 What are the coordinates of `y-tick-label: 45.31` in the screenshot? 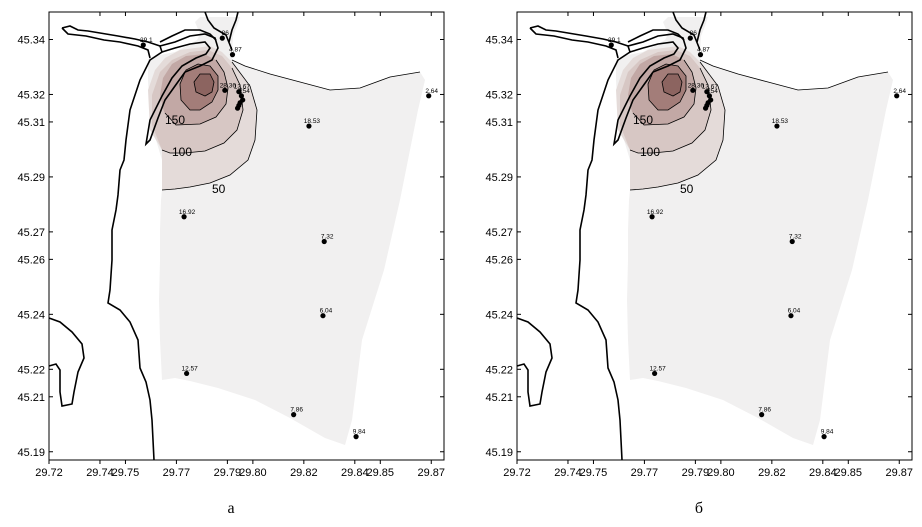 It's located at (31, 123).